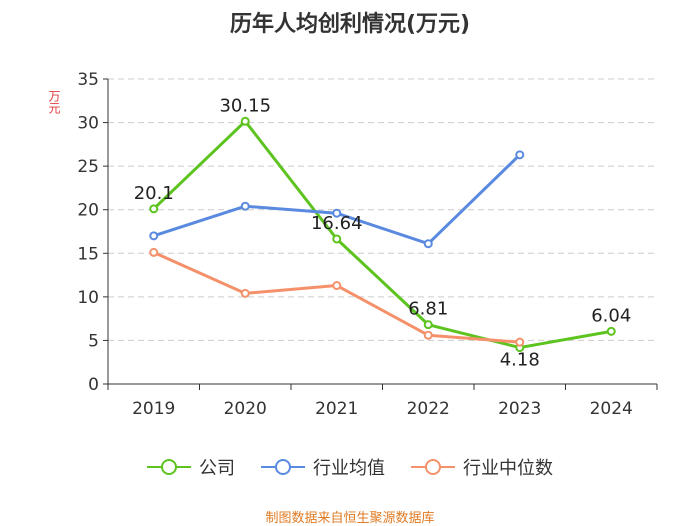  Describe the element at coordinates (428, 409) in the screenshot. I see `x-tick-label: 2022` at that location.